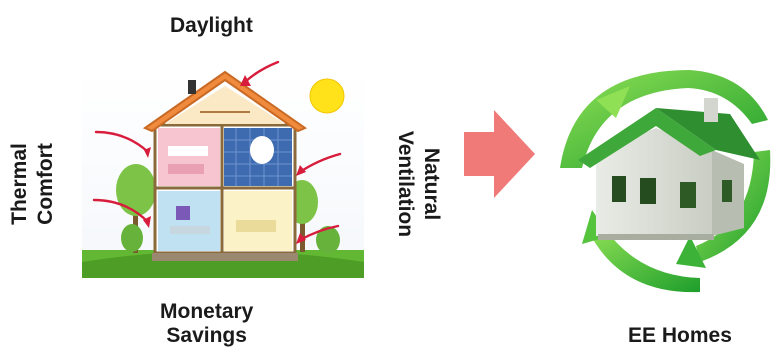  Describe the element at coordinates (206, 335) in the screenshot. I see `label-monetary-line2: Savings` at that location.